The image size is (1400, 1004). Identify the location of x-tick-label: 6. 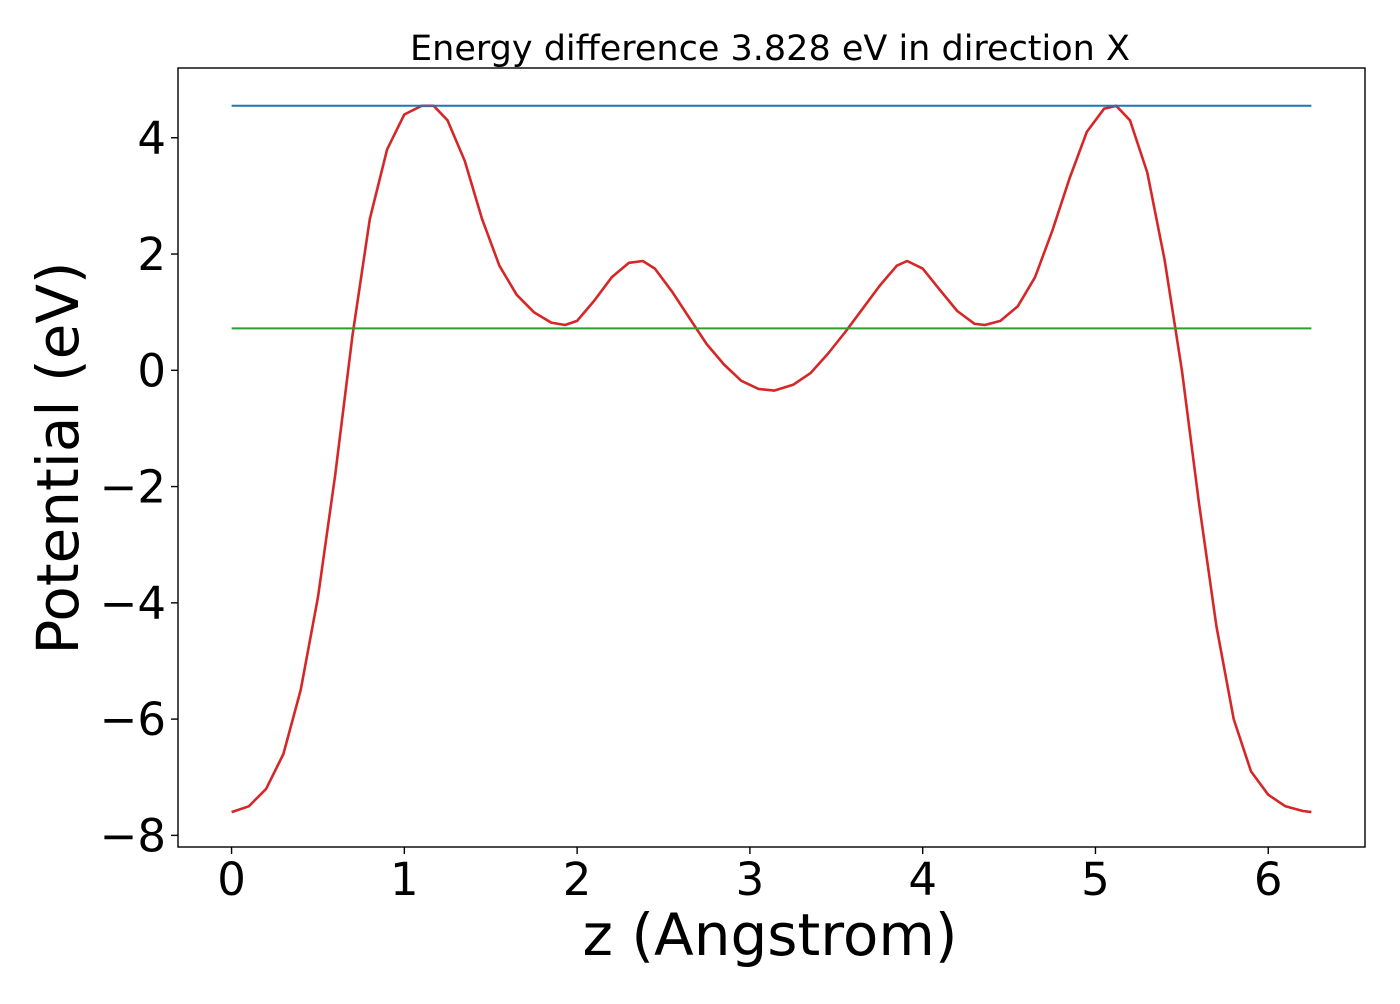
(1268, 879).